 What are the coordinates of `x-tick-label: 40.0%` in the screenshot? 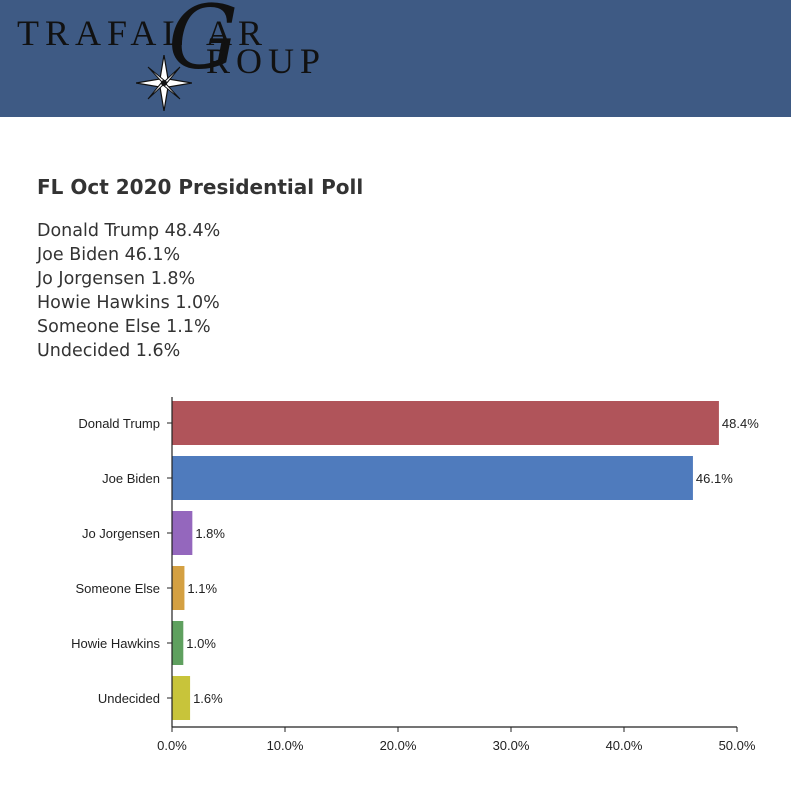 It's located at (624, 745).